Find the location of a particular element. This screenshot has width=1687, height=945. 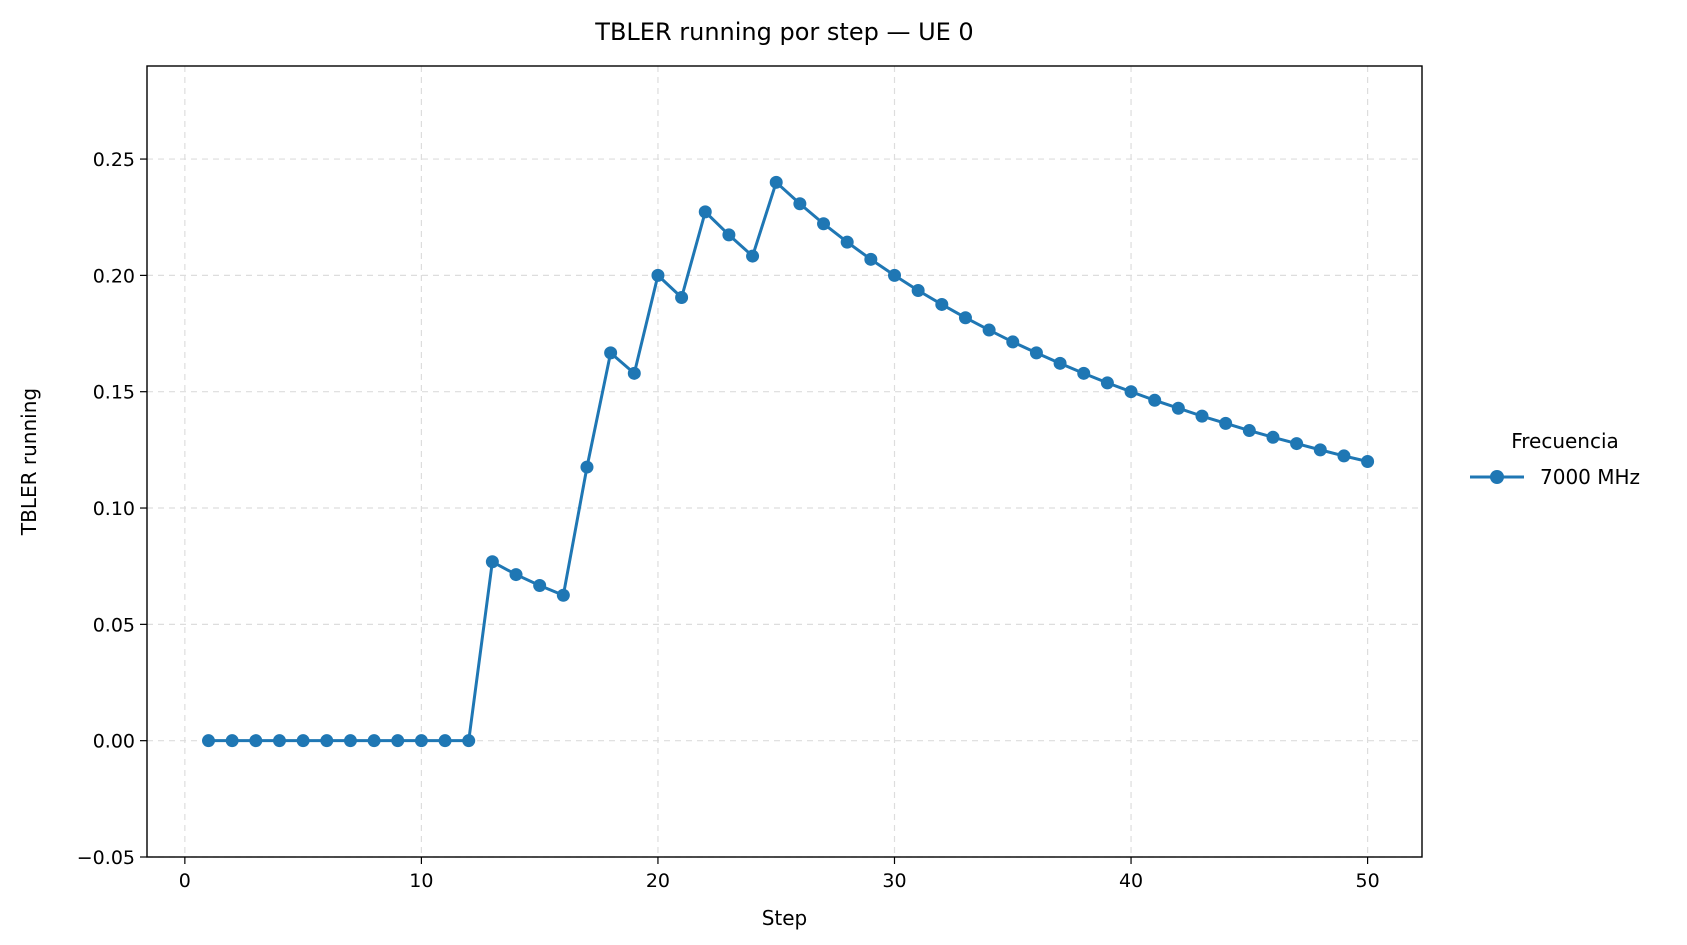

legend: Frecuencia 7000 MHz is located at coordinates (1555, 459).